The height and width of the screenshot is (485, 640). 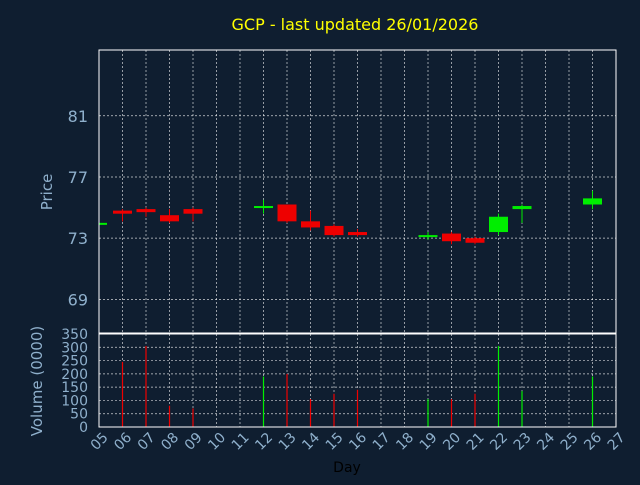 What do you see at coordinates (570, 442) in the screenshot?
I see `x-tick-label: 25` at bounding box center [570, 442].